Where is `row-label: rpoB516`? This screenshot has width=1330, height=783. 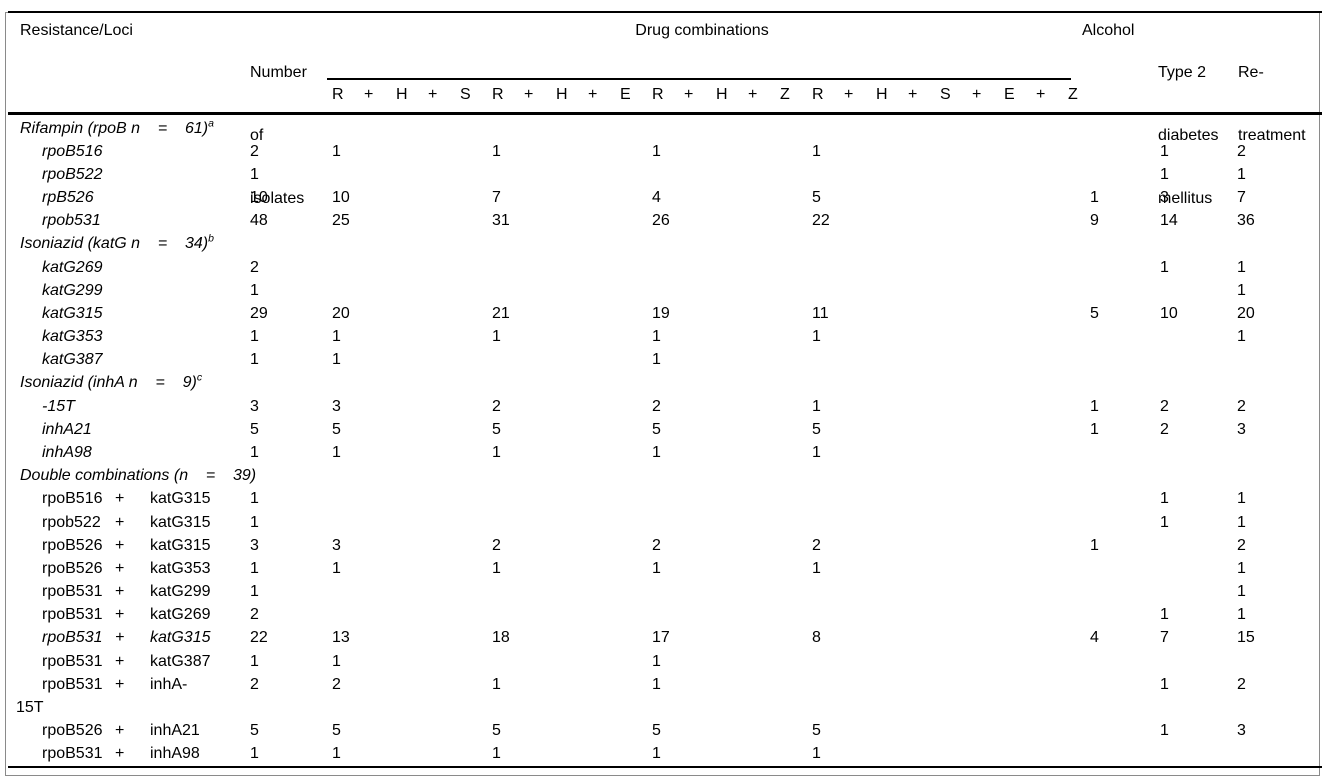
row-label: rpoB516 is located at coordinates (129, 152).